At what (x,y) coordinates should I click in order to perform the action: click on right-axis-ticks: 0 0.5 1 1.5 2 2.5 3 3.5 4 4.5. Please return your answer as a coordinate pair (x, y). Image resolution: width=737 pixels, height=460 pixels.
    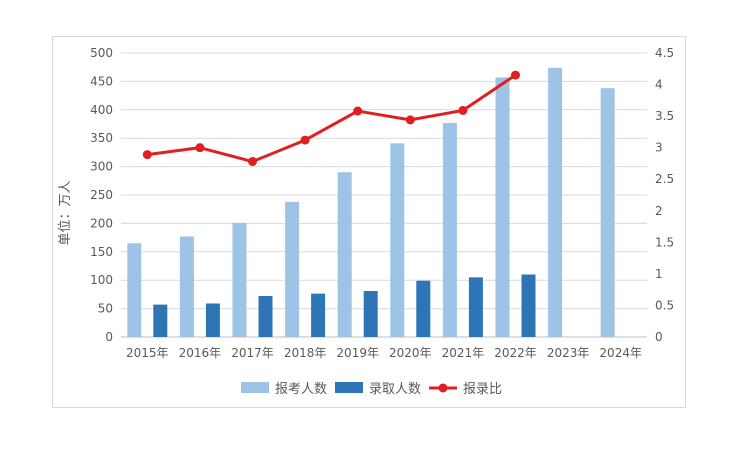
    Looking at the image, I should click on (664, 195).